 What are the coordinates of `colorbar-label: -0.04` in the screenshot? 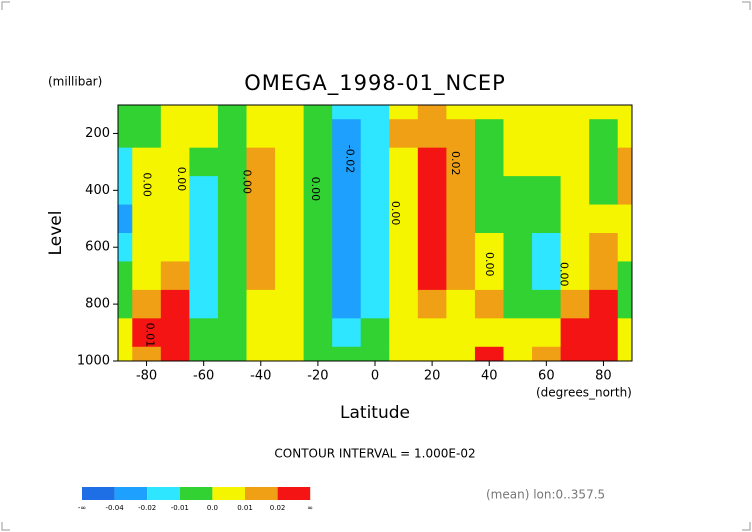 It's located at (115, 508).